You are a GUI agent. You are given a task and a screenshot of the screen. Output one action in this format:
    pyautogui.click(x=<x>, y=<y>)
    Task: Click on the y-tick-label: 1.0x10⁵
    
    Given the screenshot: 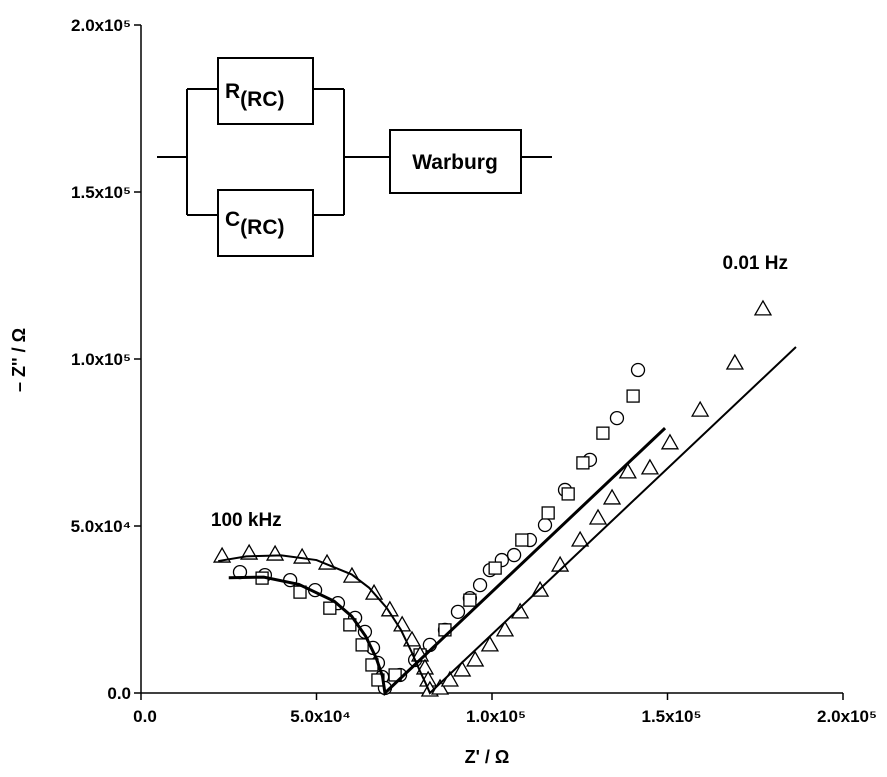 What is the action you would take?
    pyautogui.click(x=101, y=359)
    